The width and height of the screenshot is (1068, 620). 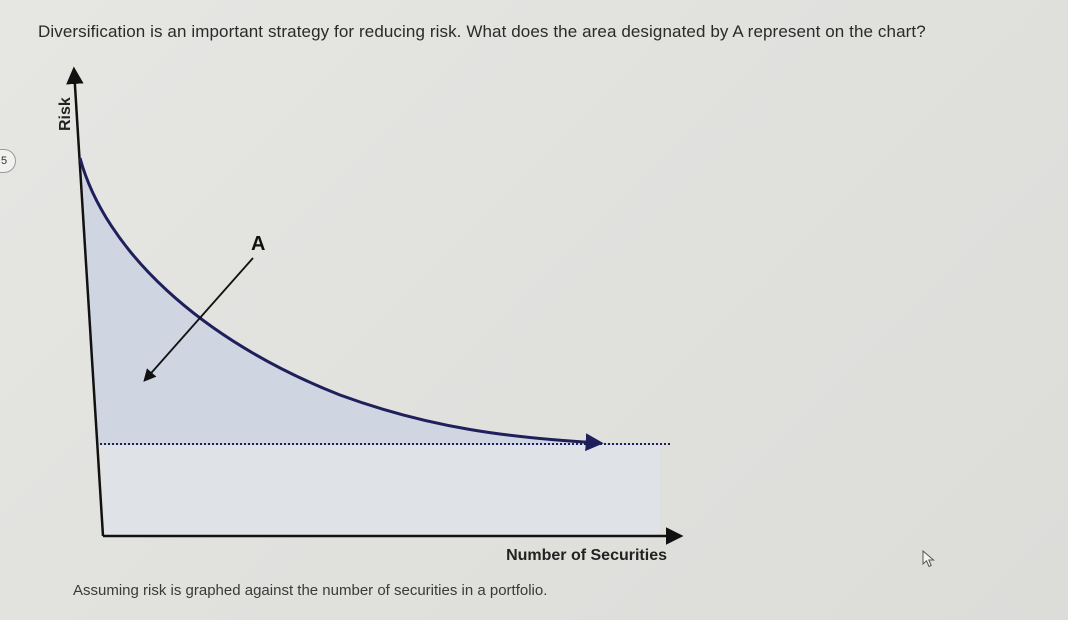 What do you see at coordinates (929, 561) in the screenshot?
I see `mouse-pointer-icon` at bounding box center [929, 561].